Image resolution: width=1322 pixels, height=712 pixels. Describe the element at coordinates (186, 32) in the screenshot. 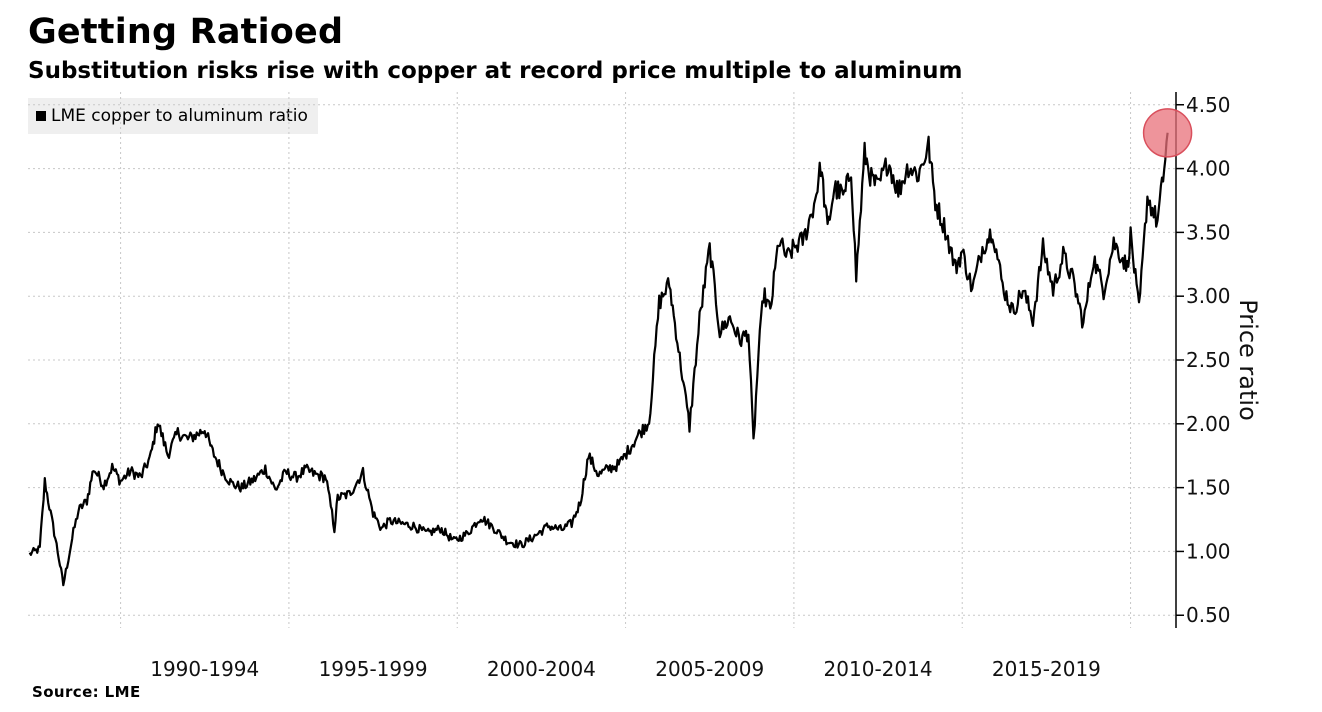

I see `chart-title: Getting Ratioed` at that location.